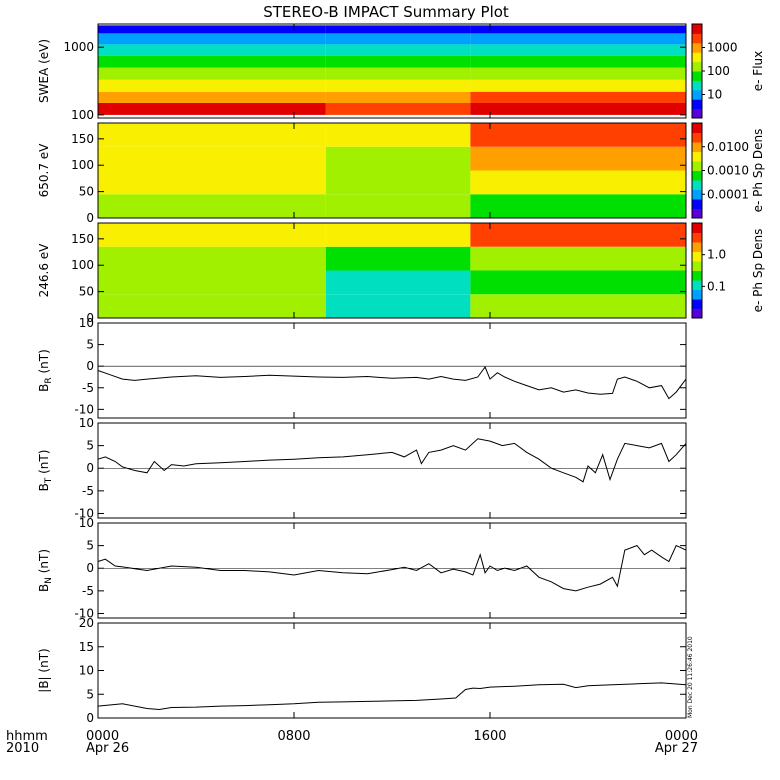 This screenshot has width=780, height=780. Describe the element at coordinates (716, 286) in the screenshot. I see `colorbar-tick-label: 0.1` at that location.